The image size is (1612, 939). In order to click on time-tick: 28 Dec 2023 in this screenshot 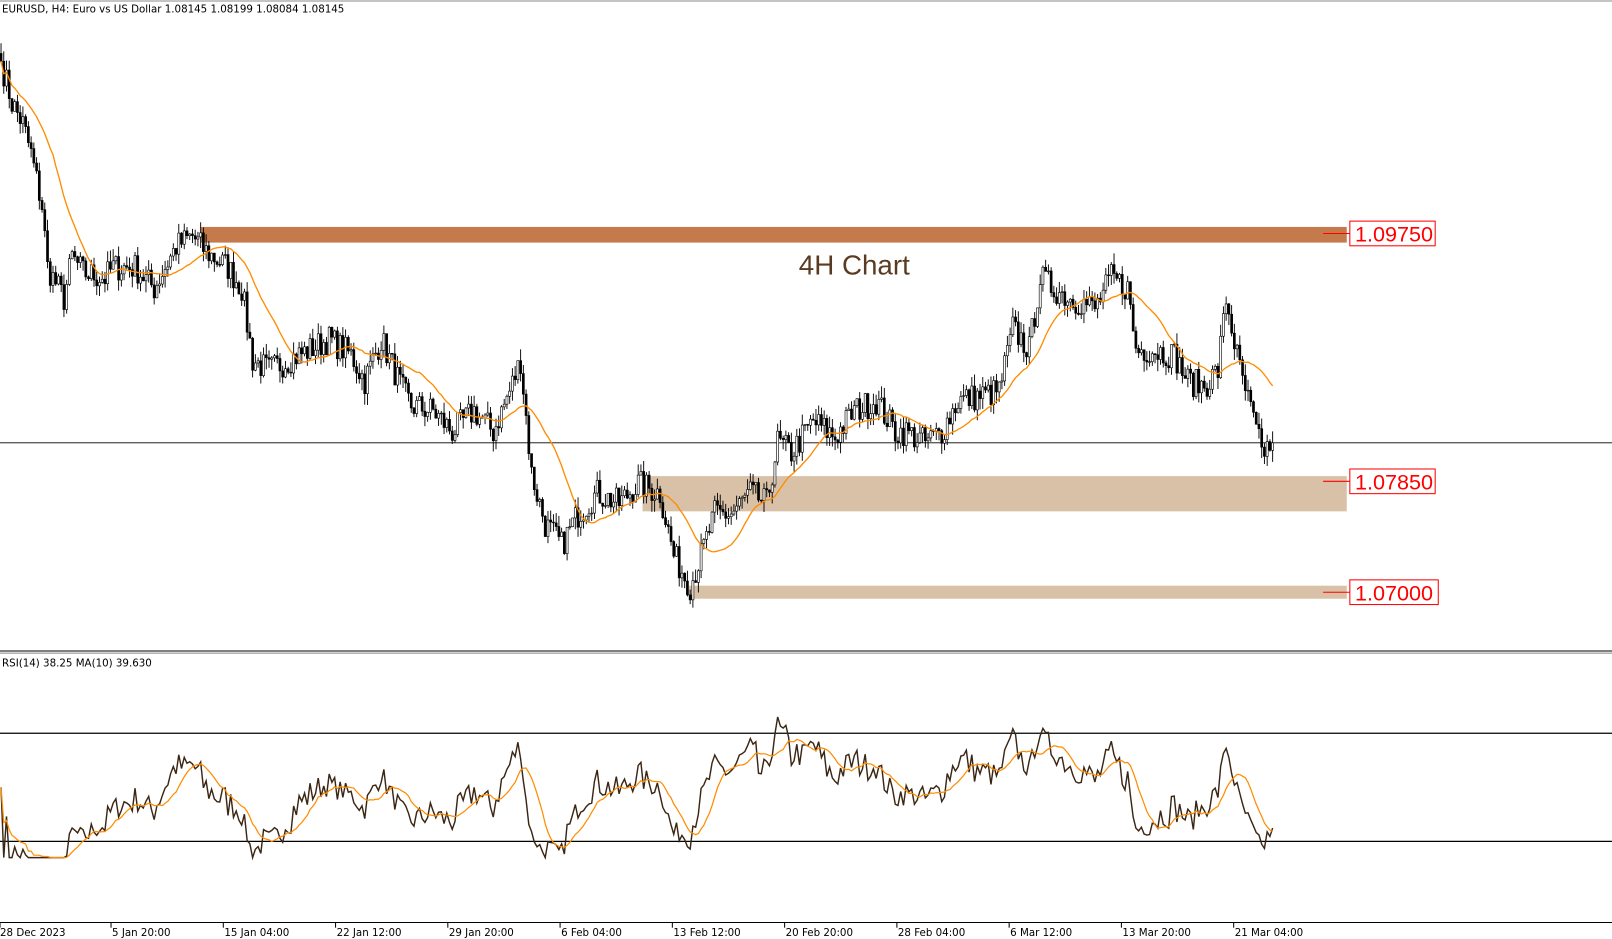, I will do `click(33, 930)`.